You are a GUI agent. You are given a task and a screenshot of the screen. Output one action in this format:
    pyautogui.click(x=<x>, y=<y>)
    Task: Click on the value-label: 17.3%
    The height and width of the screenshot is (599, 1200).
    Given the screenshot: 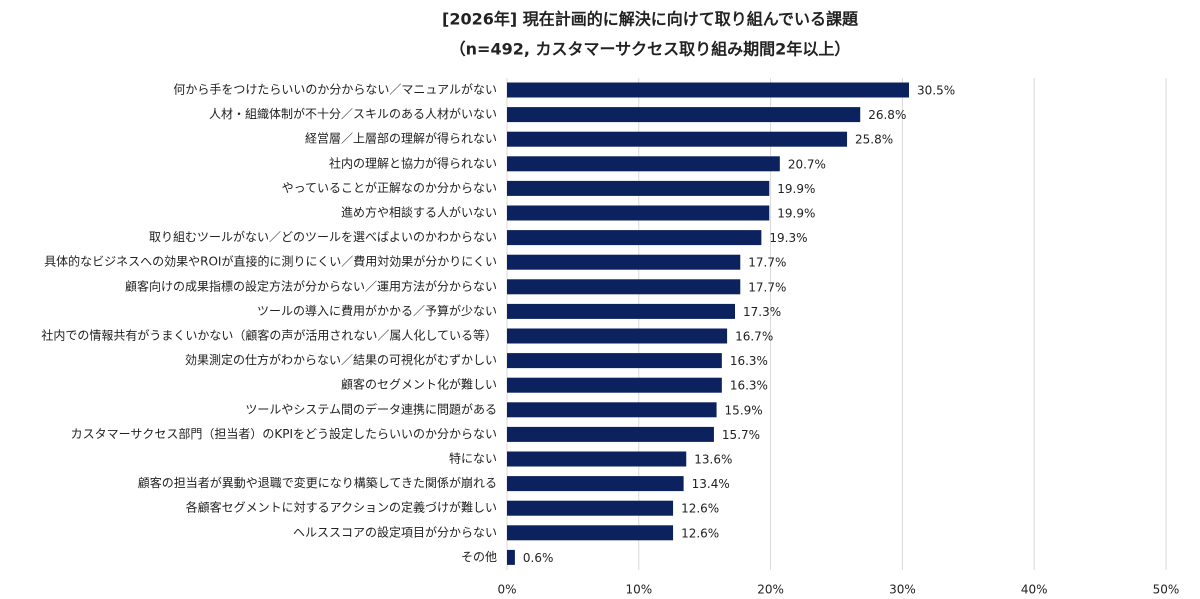 What is the action you would take?
    pyautogui.click(x=762, y=312)
    